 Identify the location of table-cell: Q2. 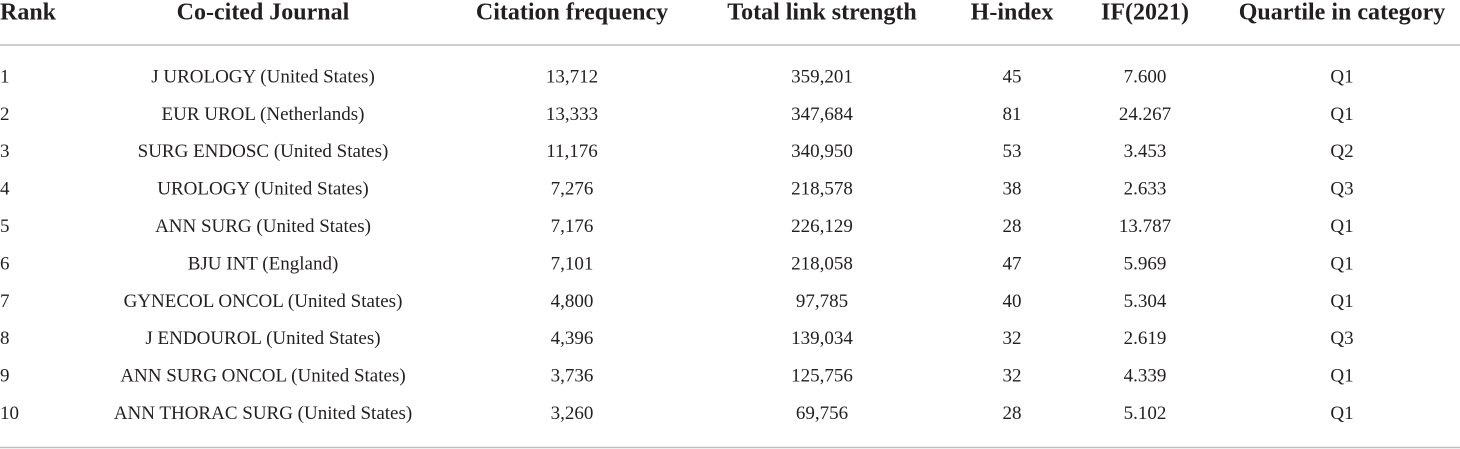
(1341, 151).